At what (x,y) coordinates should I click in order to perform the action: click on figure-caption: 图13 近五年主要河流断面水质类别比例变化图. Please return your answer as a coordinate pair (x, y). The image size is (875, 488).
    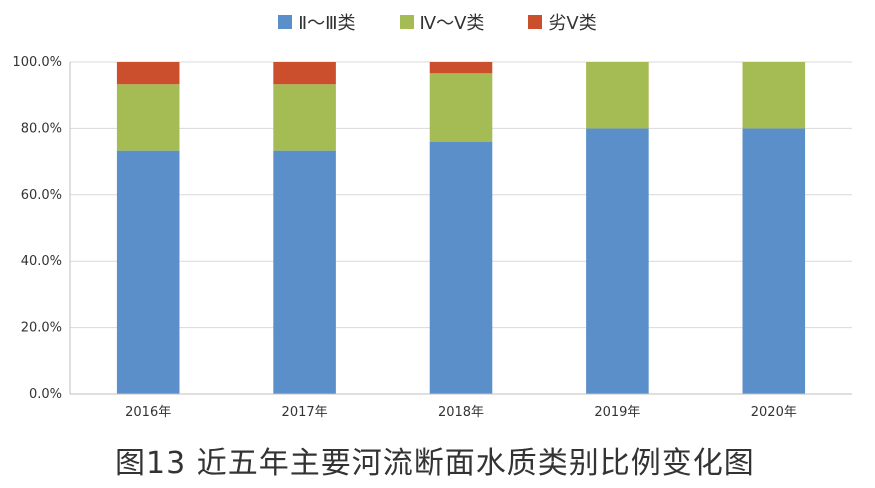
    Looking at the image, I should click on (435, 463).